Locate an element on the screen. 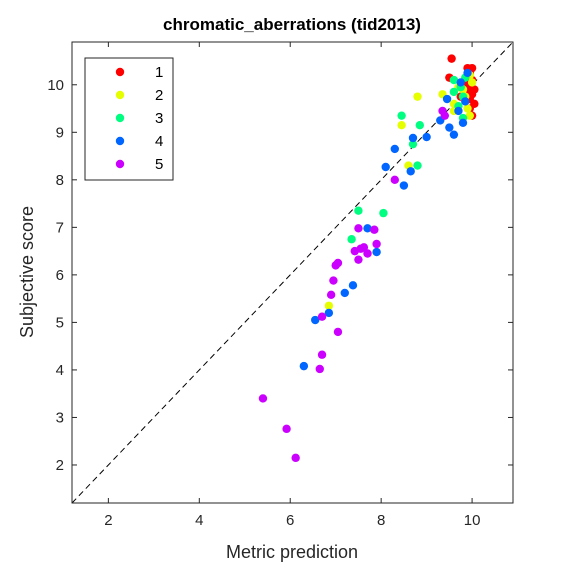 This screenshot has width=567, height=567. chart-title: chromatic_aberrations (tid2013) is located at coordinates (292, 24).